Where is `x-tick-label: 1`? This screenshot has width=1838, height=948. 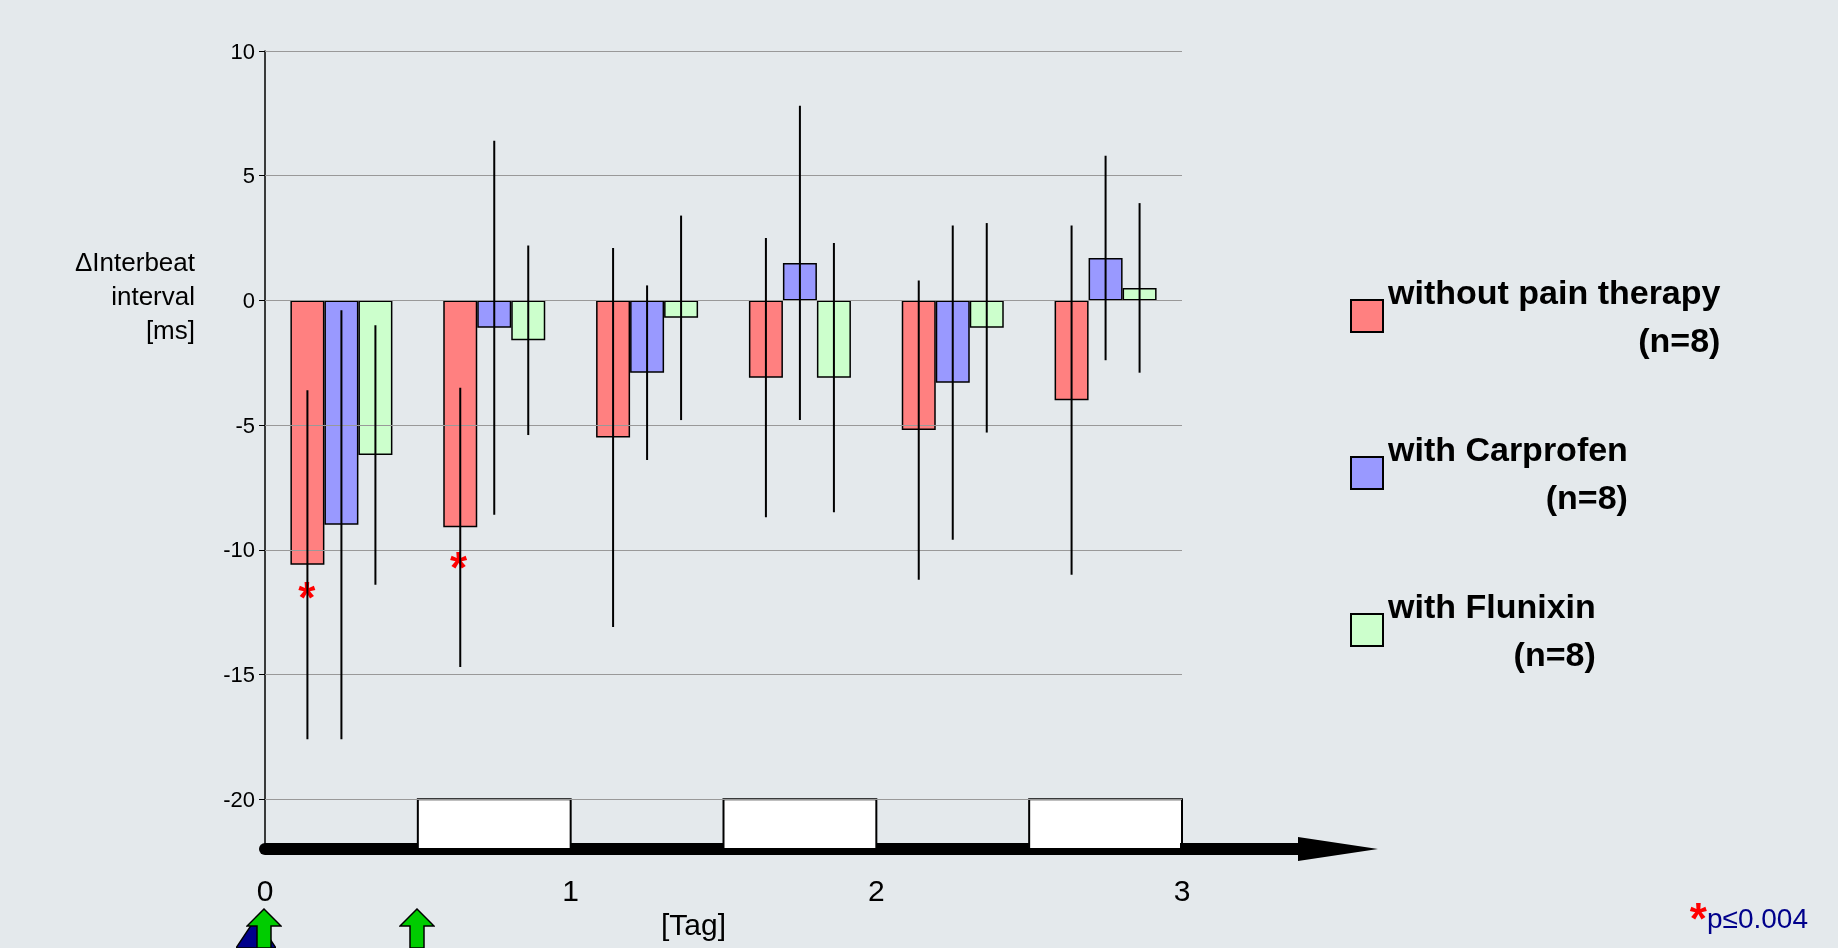
x-tick-label: 1 is located at coordinates (571, 890).